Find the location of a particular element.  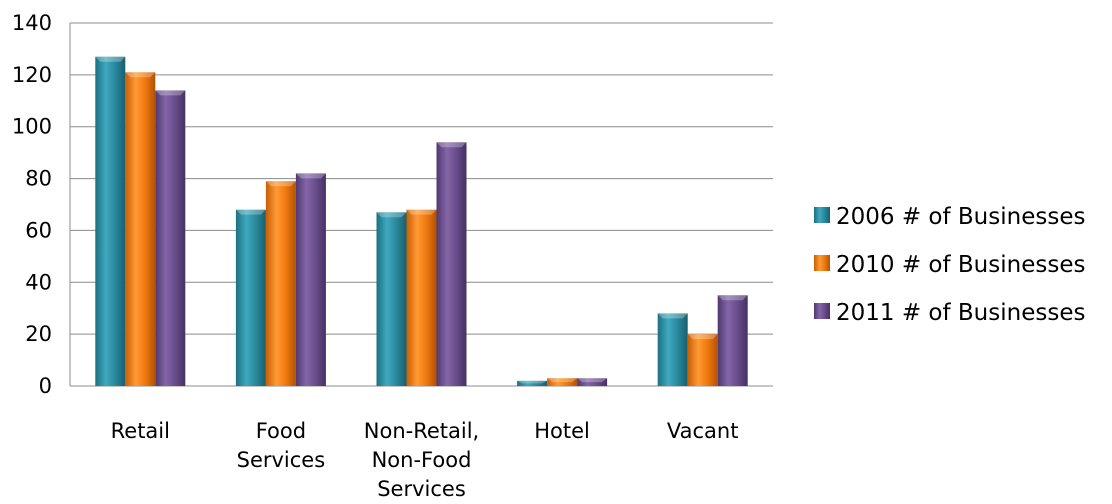

y-tick-label: 80 is located at coordinates (38, 179).